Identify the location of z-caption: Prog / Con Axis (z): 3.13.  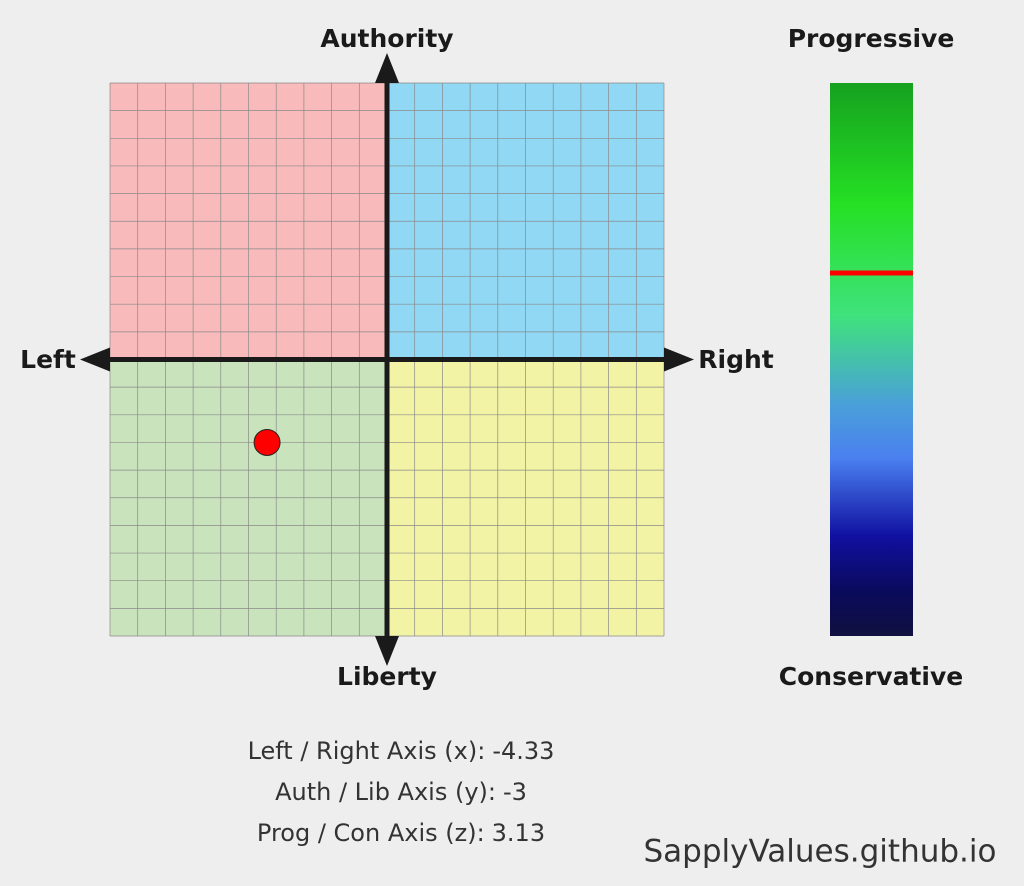
(401, 833).